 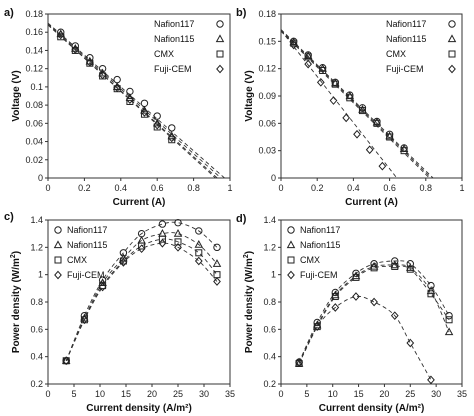 What do you see at coordinates (204, 394) in the screenshot?
I see `x-tick-label: 30` at bounding box center [204, 394].